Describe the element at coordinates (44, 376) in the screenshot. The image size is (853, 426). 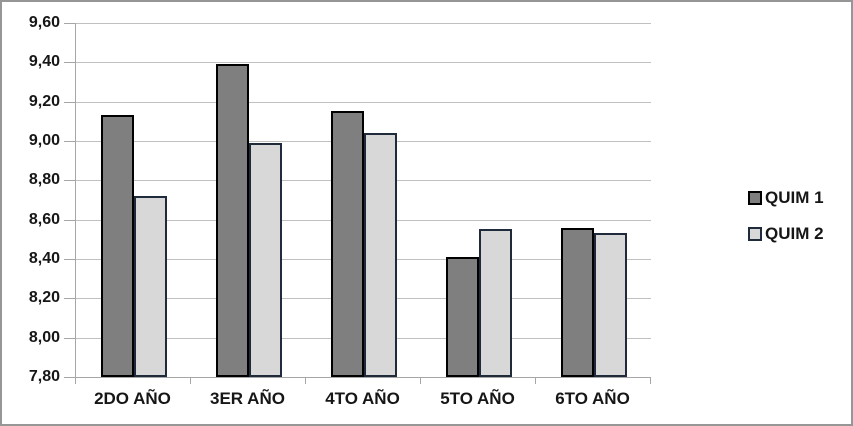
I see `y-axis-label: 7,80` at that location.